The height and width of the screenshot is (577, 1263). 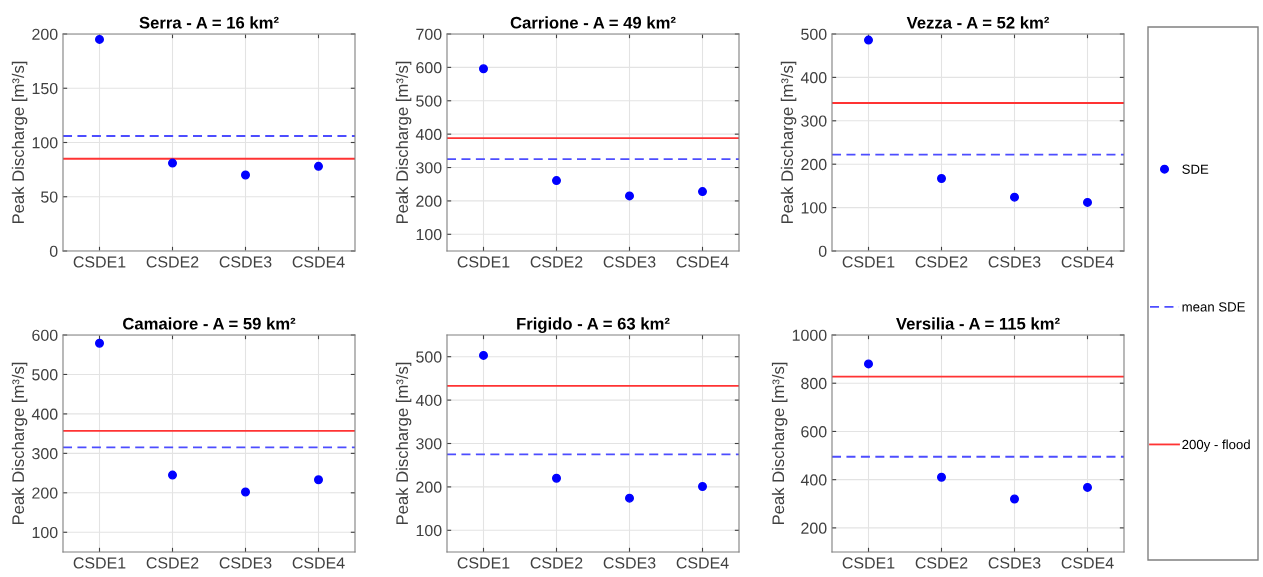 What do you see at coordinates (978, 22) in the screenshot?
I see `chart-title: Vezza - A = 52 km²` at bounding box center [978, 22].